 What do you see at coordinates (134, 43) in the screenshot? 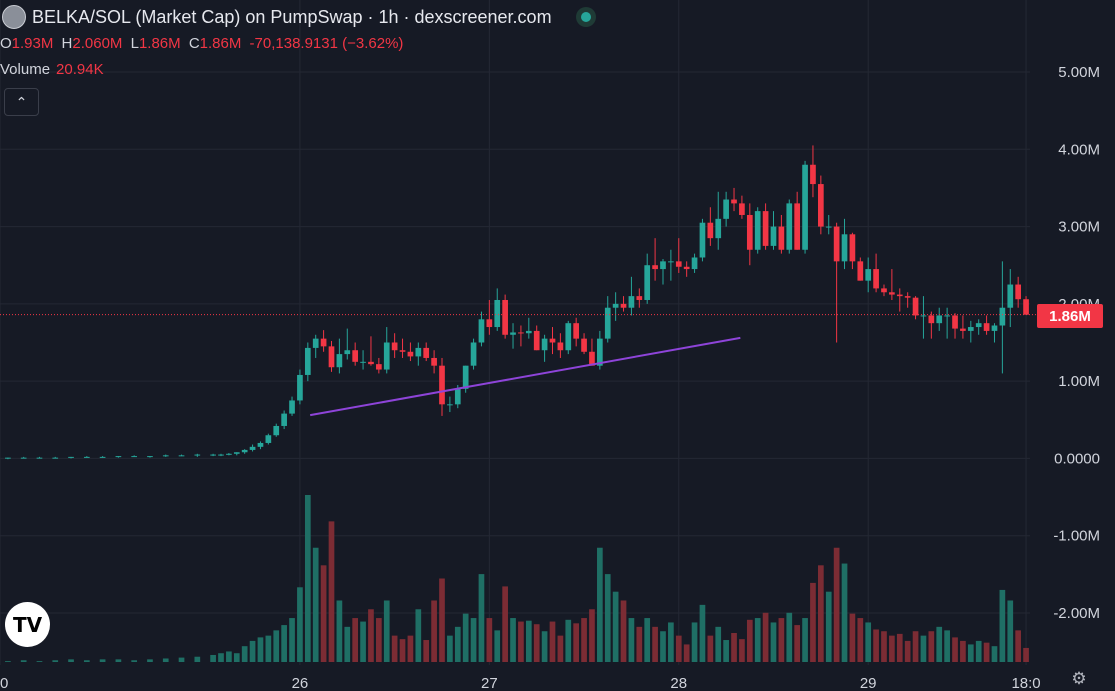
I see `low-label: L` at bounding box center [134, 43].